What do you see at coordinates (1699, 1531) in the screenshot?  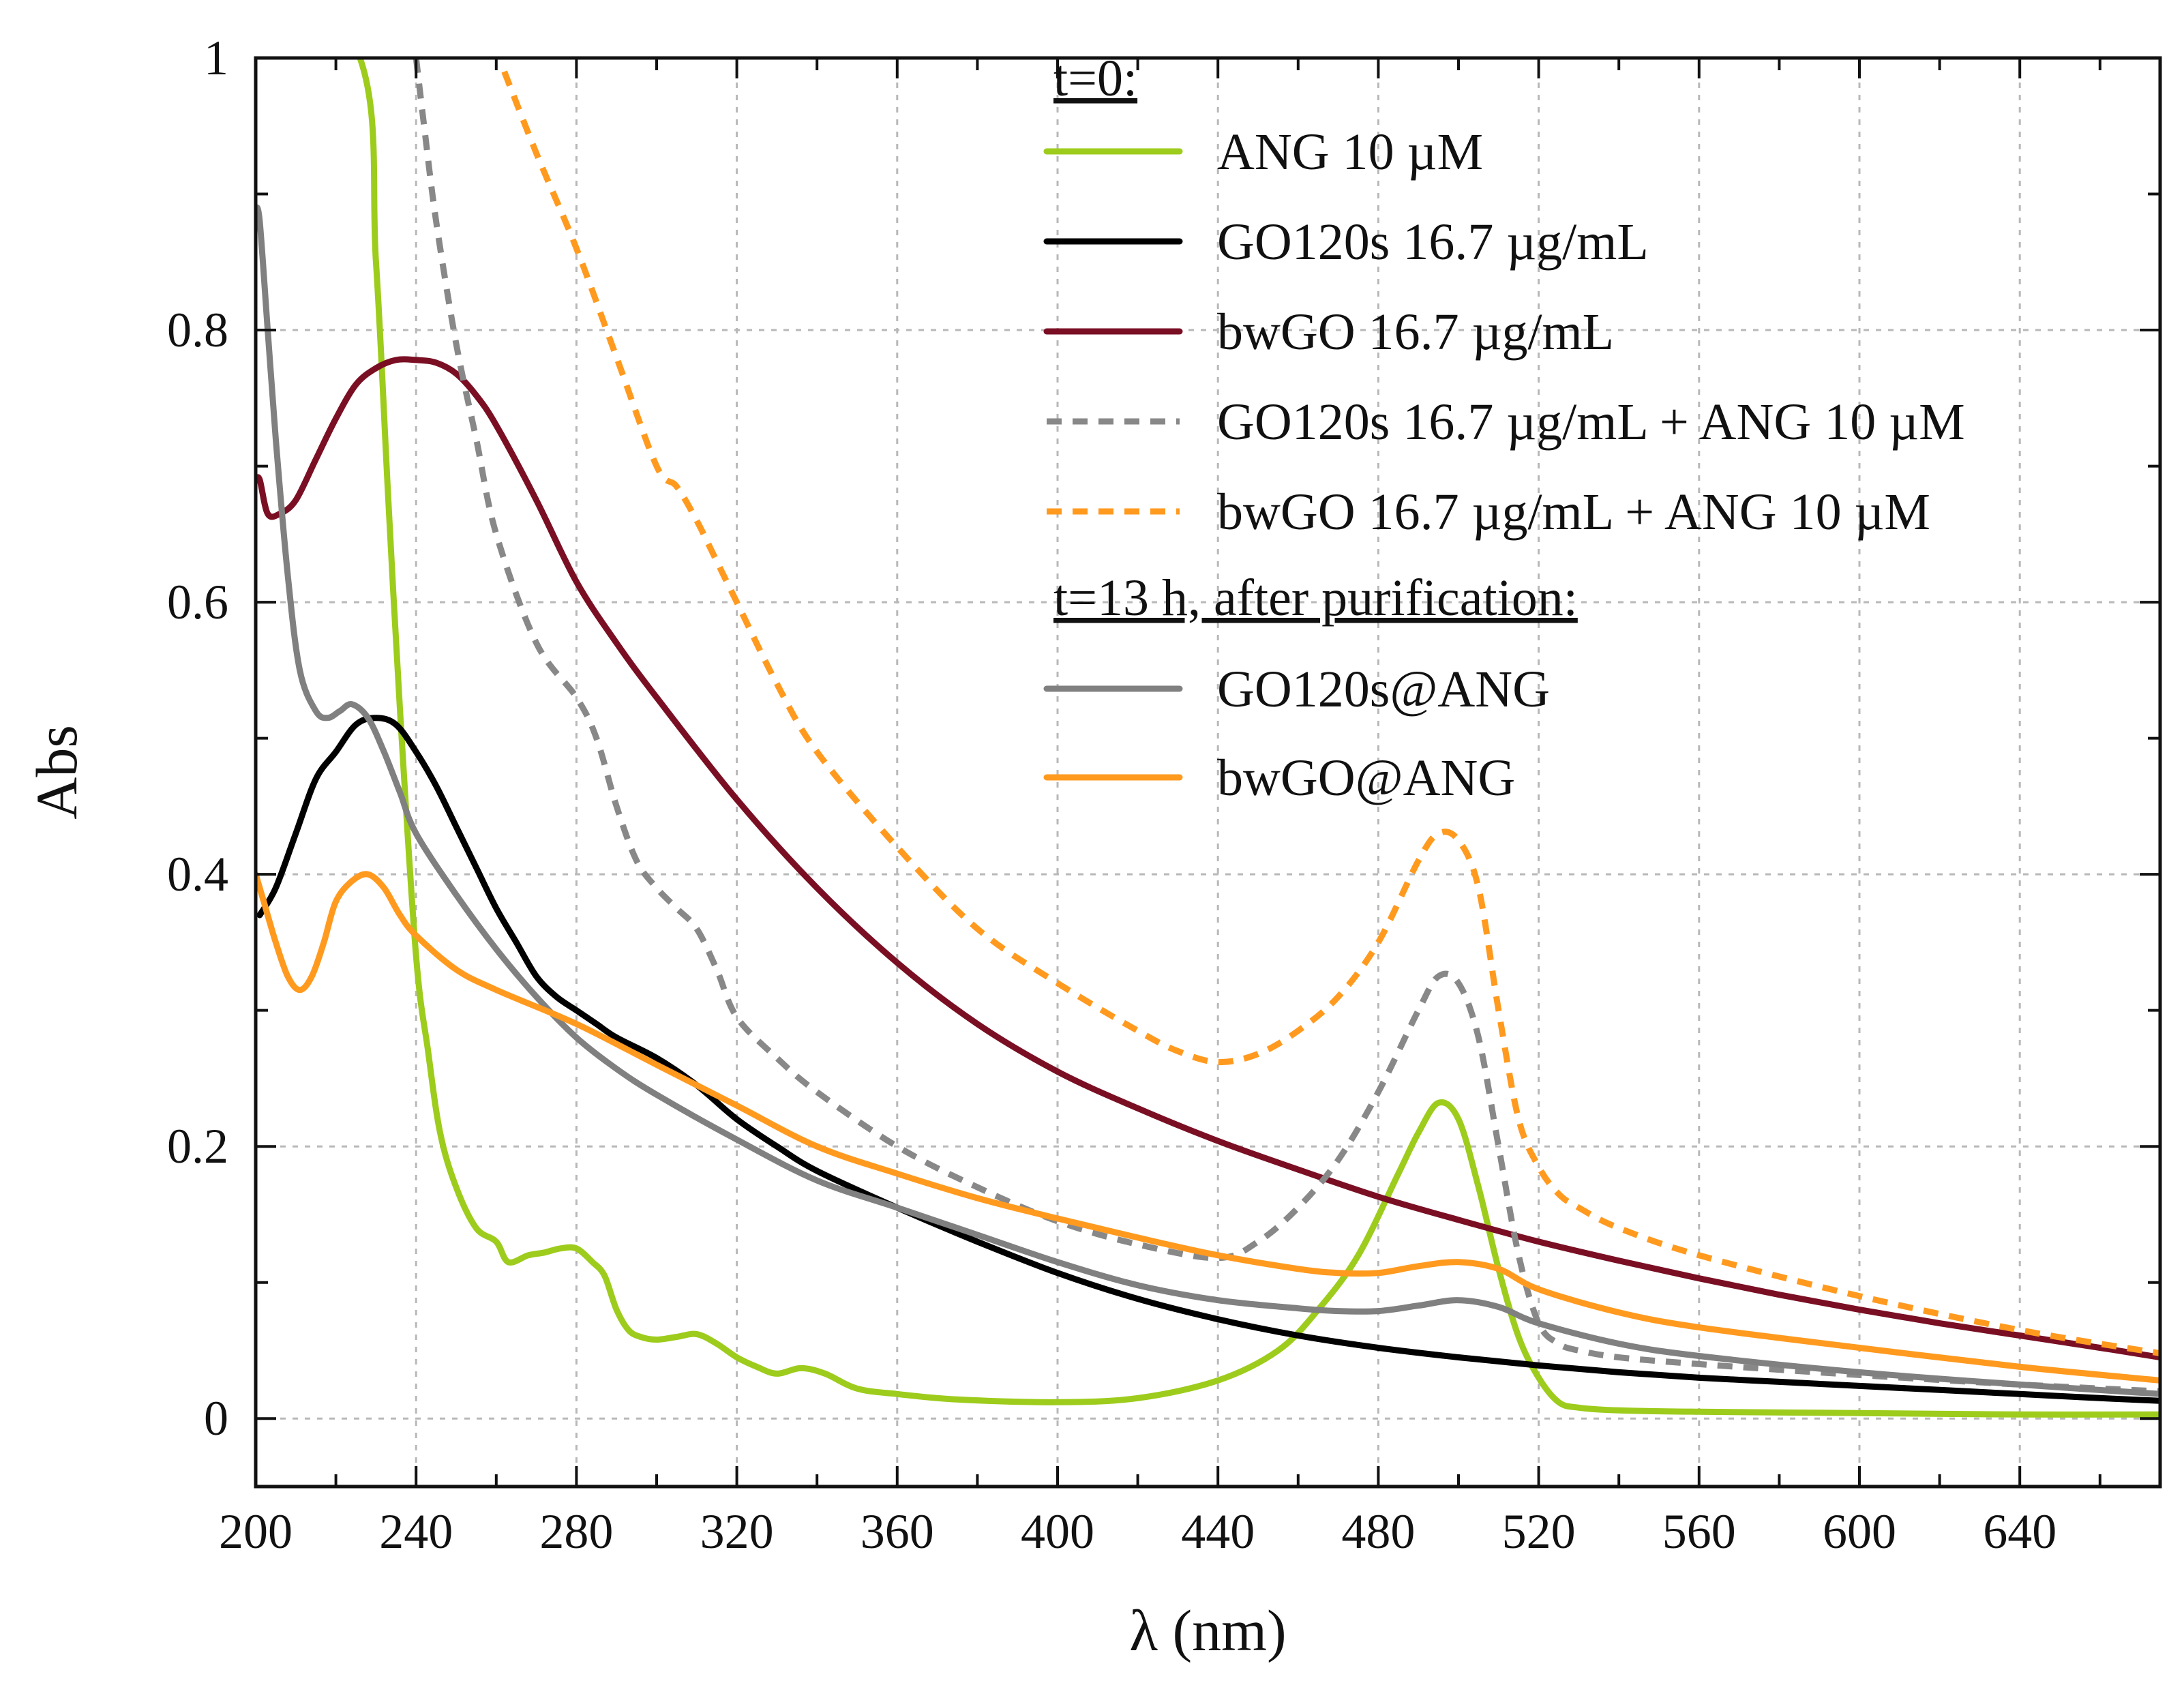 I see `x-tick-label: 560` at bounding box center [1699, 1531].